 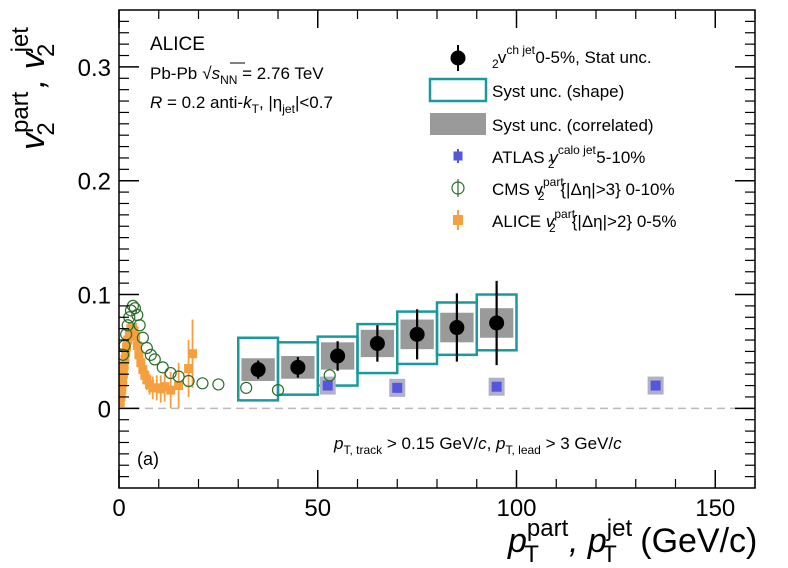 I want to click on legend-label-syst-corr: Syst unc. (correlated), so click(x=573, y=125).